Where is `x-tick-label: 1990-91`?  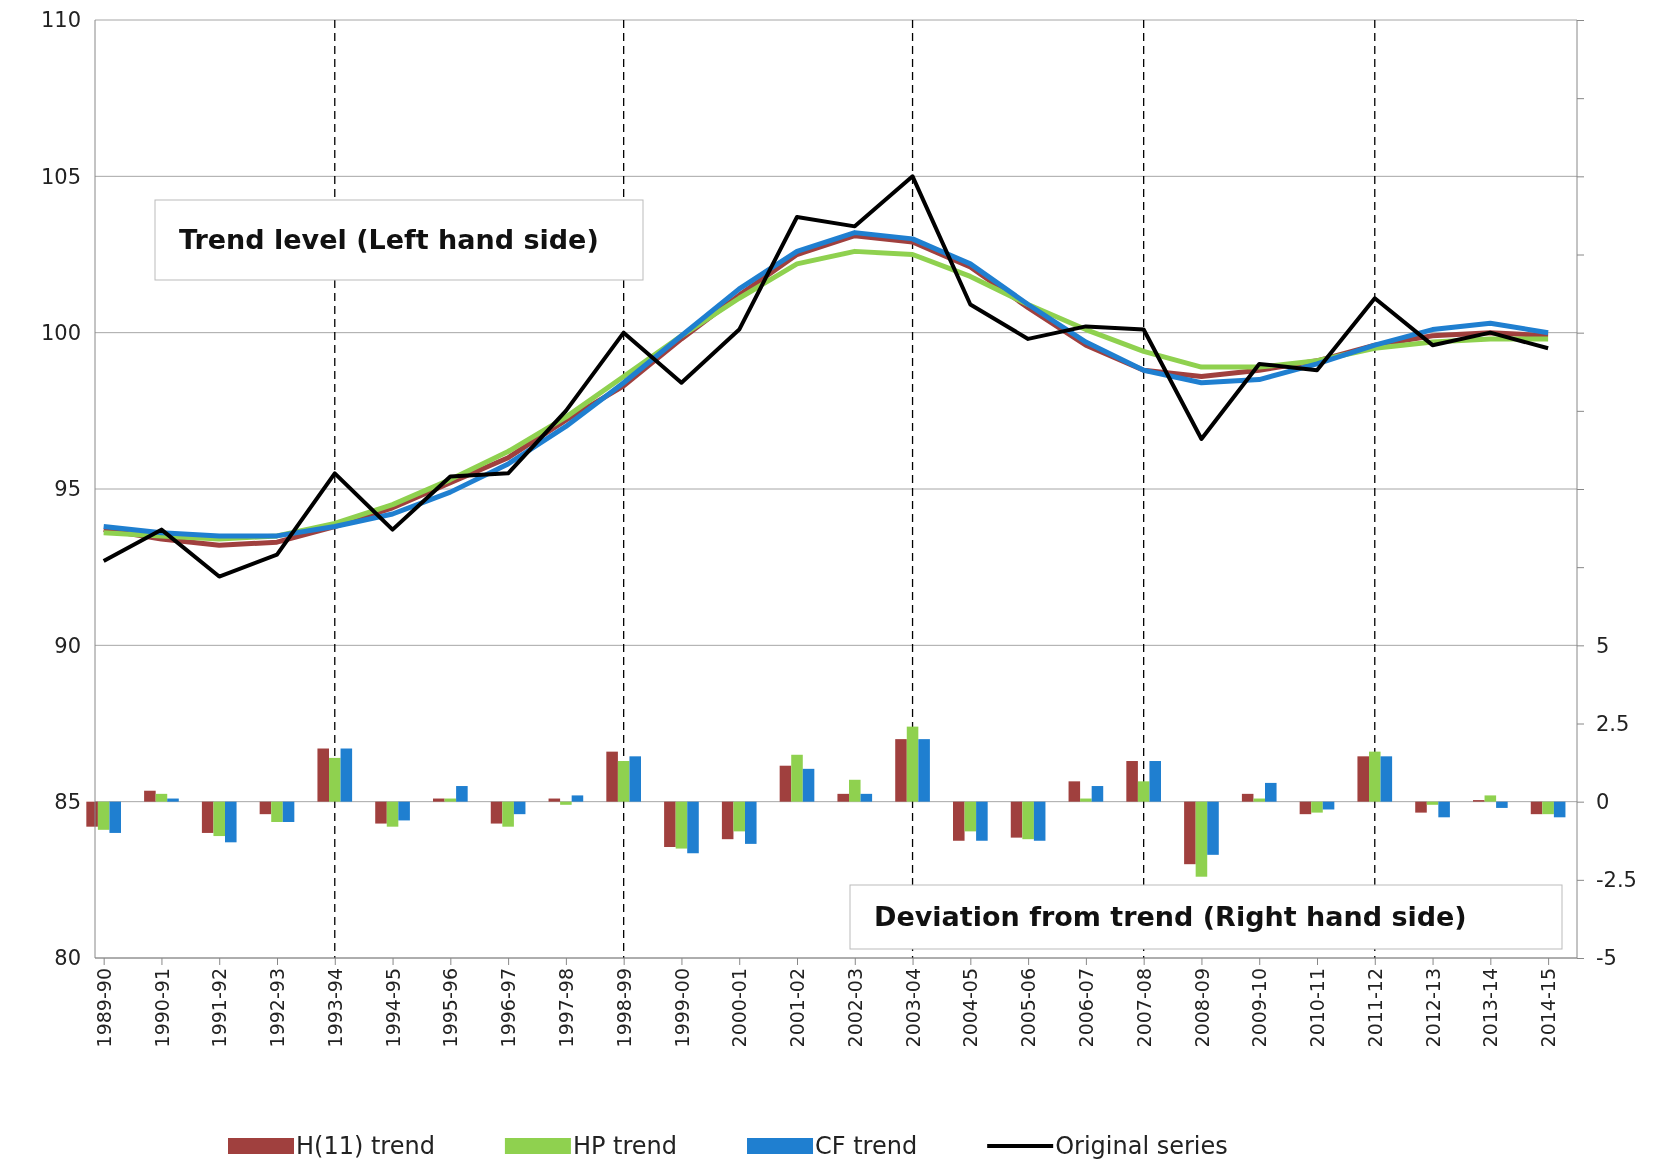 x-tick-label: 1990-91 is located at coordinates (161, 1008).